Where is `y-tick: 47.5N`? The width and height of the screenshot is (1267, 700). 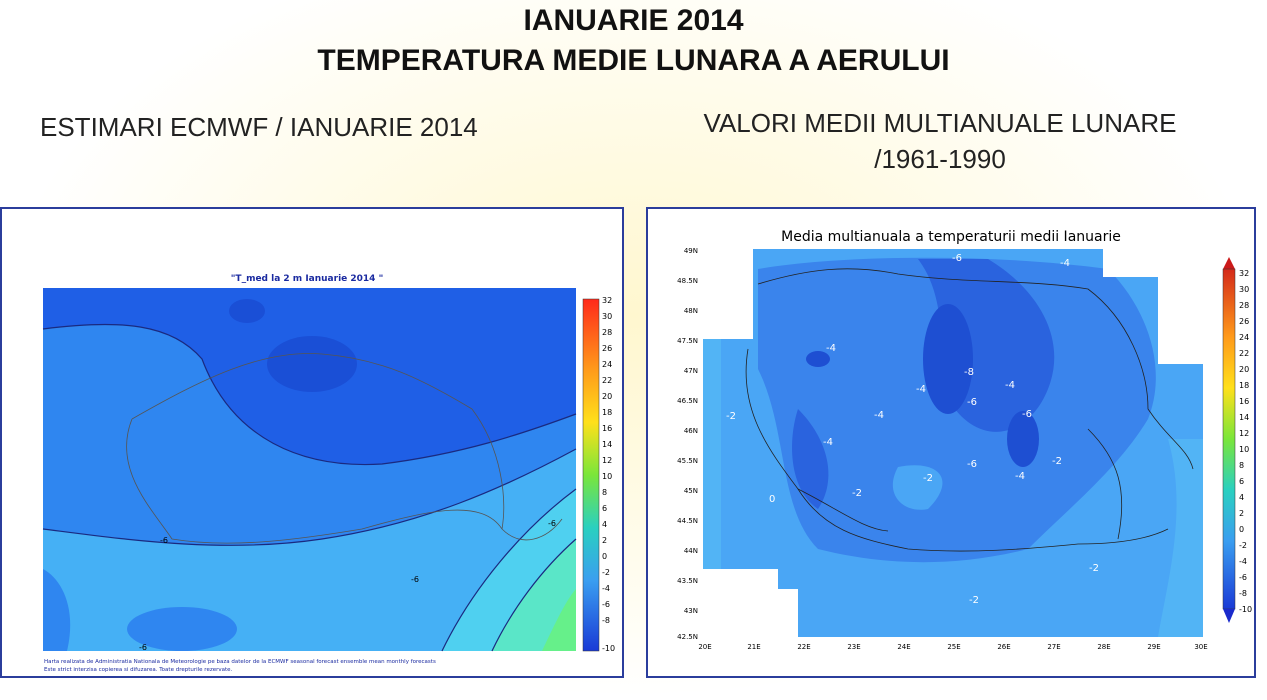
y-tick: 47.5N is located at coordinates (687, 341).